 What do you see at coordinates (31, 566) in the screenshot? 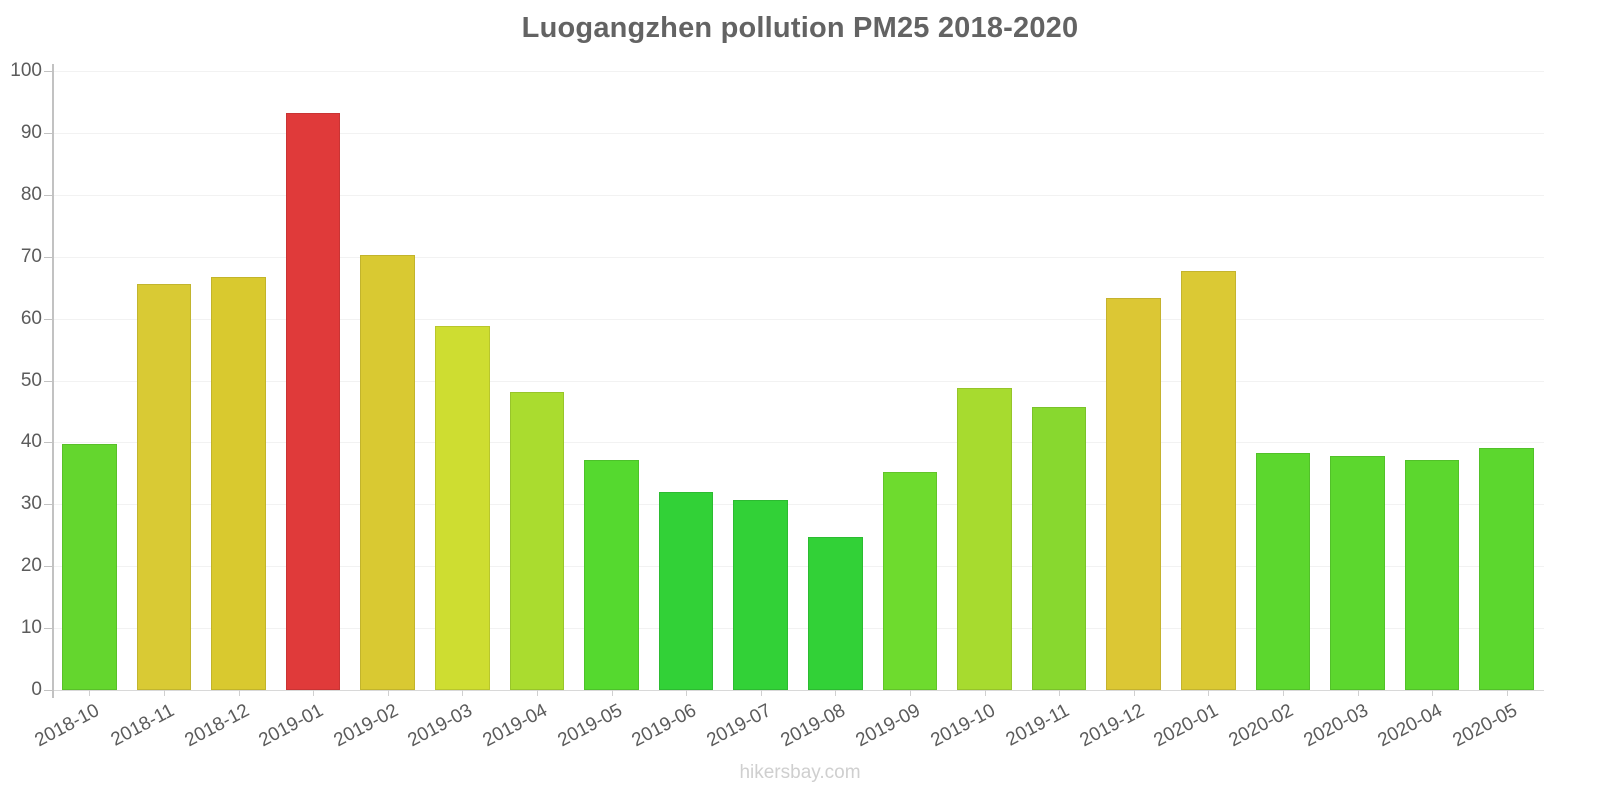
I see `y-axis-tick-label: 20` at bounding box center [31, 566].